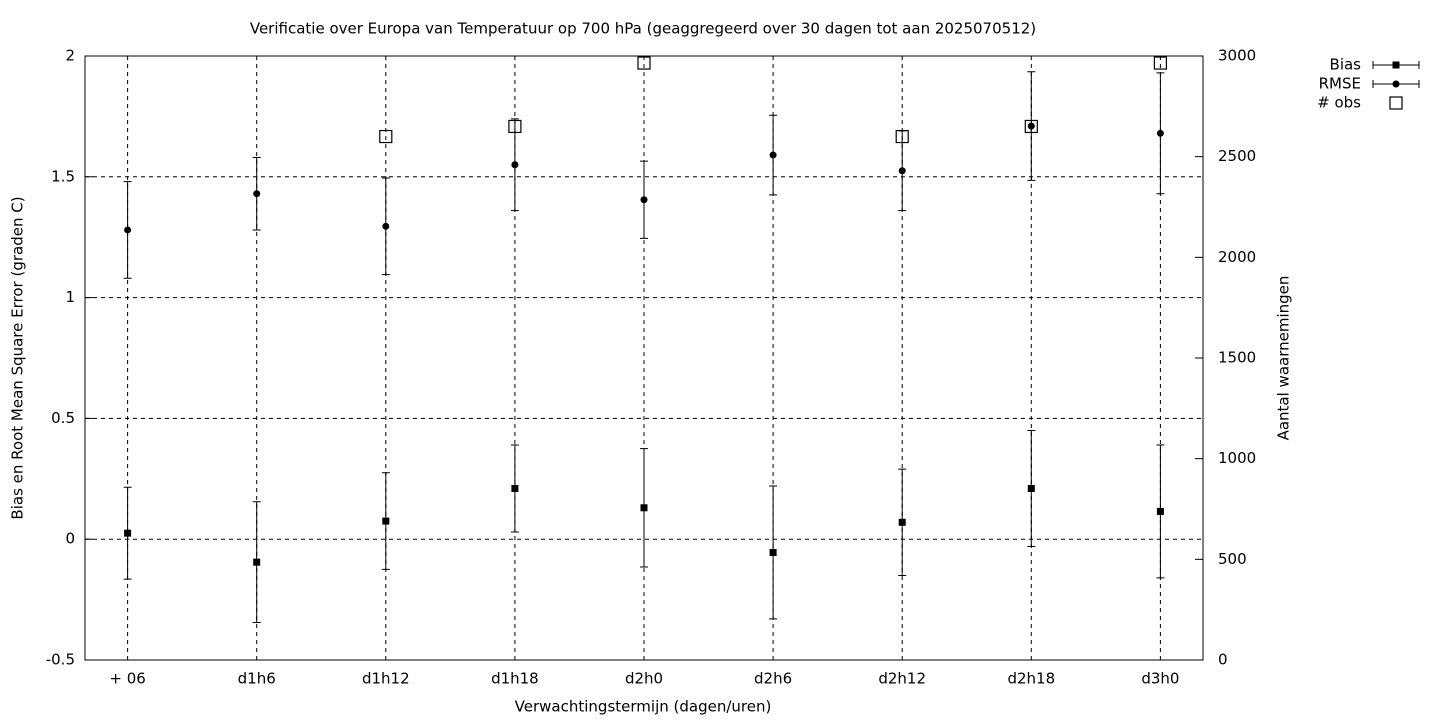 Image resolution: width=1440 pixels, height=720 pixels. What do you see at coordinates (60, 660) in the screenshot?
I see `y-tick-label: -0.5` at bounding box center [60, 660].